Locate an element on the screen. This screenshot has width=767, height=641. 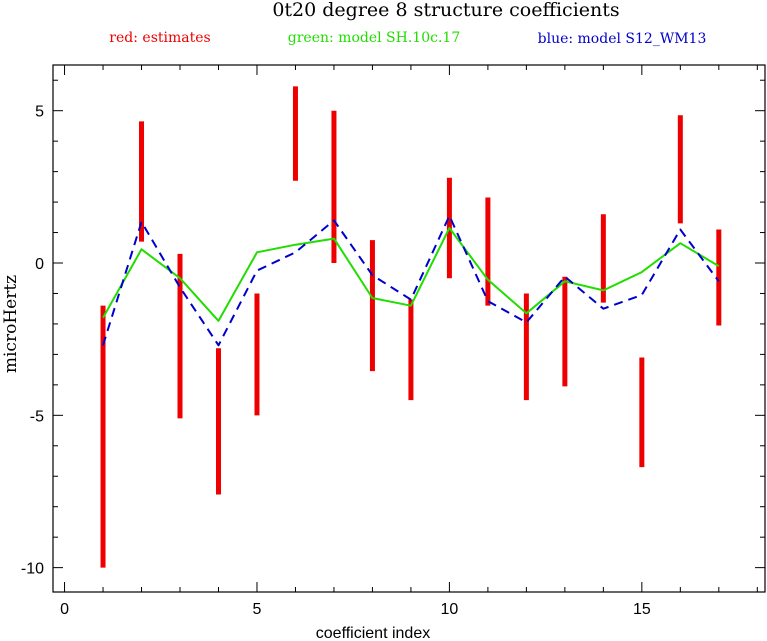
x-tick-label: 0 is located at coordinates (64, 609).